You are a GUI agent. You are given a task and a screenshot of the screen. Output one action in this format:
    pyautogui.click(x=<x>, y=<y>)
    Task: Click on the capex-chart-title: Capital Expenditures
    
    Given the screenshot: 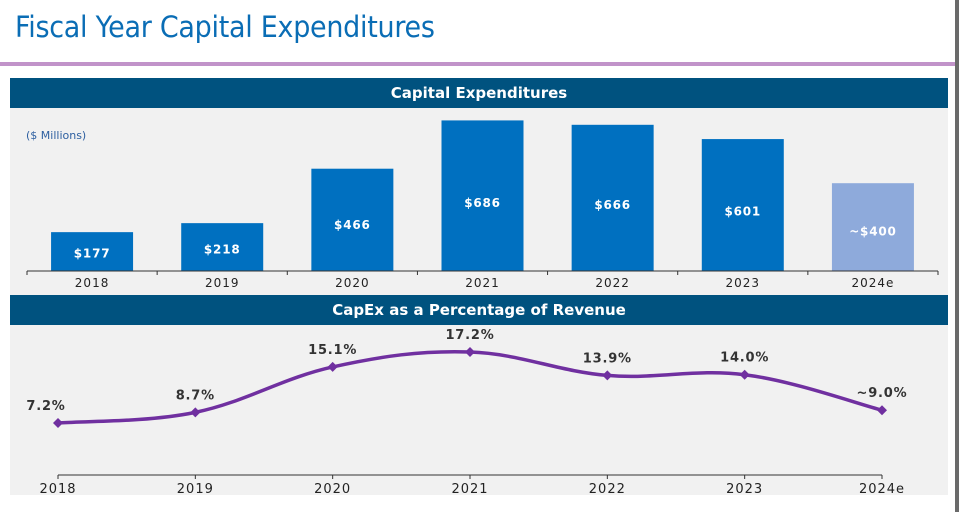 What is the action you would take?
    pyautogui.click(x=479, y=93)
    